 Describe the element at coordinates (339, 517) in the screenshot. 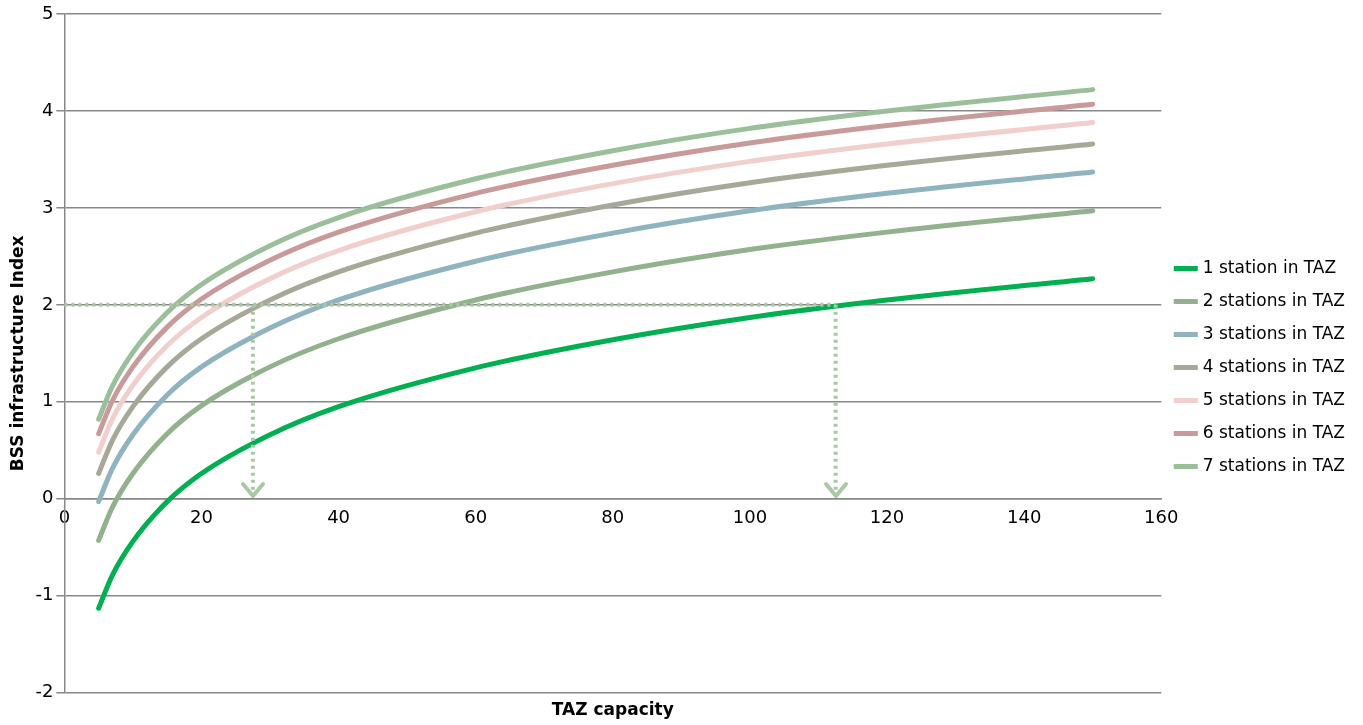

I see `x-tick-label: 40` at that location.